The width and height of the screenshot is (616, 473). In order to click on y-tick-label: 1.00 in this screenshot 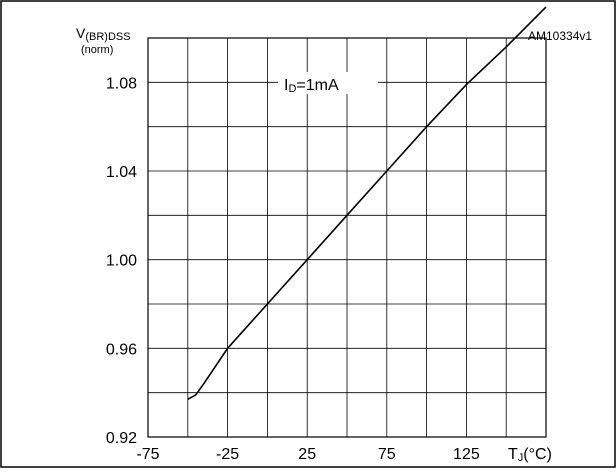, I will do `click(121, 261)`.